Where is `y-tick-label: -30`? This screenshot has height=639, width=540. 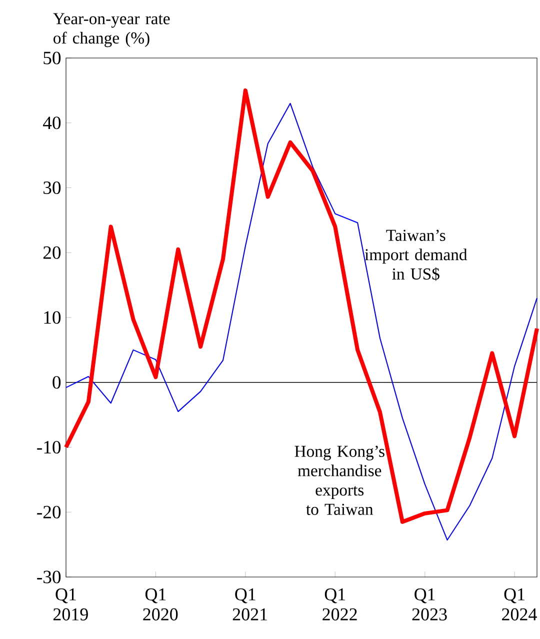 y-tick-label: -30 is located at coordinates (49, 577).